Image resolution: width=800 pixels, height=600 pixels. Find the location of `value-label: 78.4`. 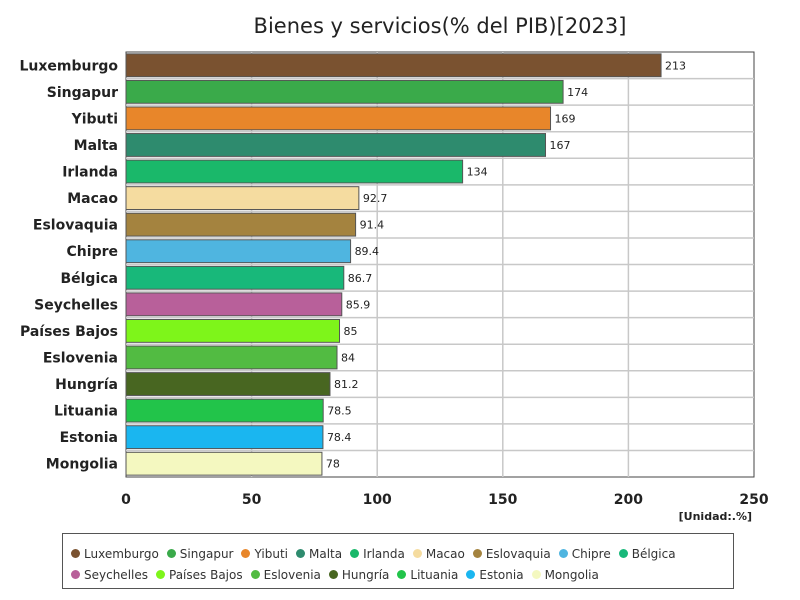

value-label: 78.4 is located at coordinates (339, 437).